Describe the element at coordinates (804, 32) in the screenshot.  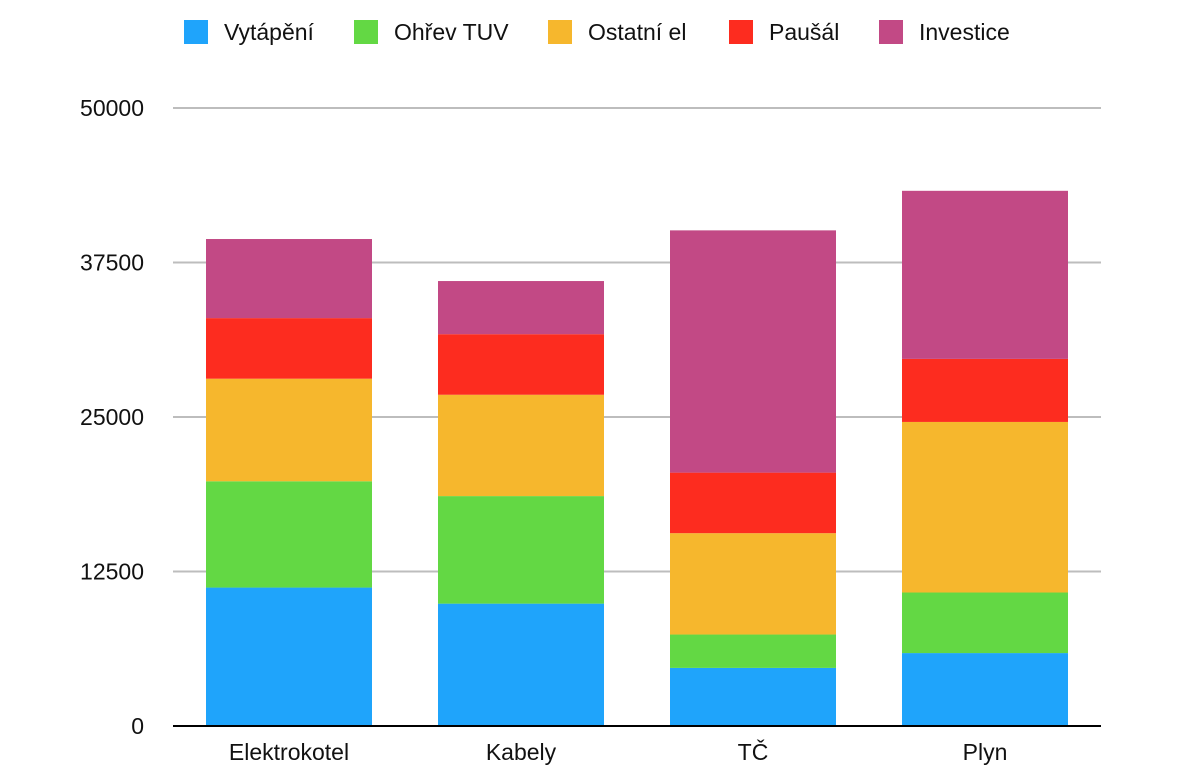
I see `legend-label: Paušál` at that location.